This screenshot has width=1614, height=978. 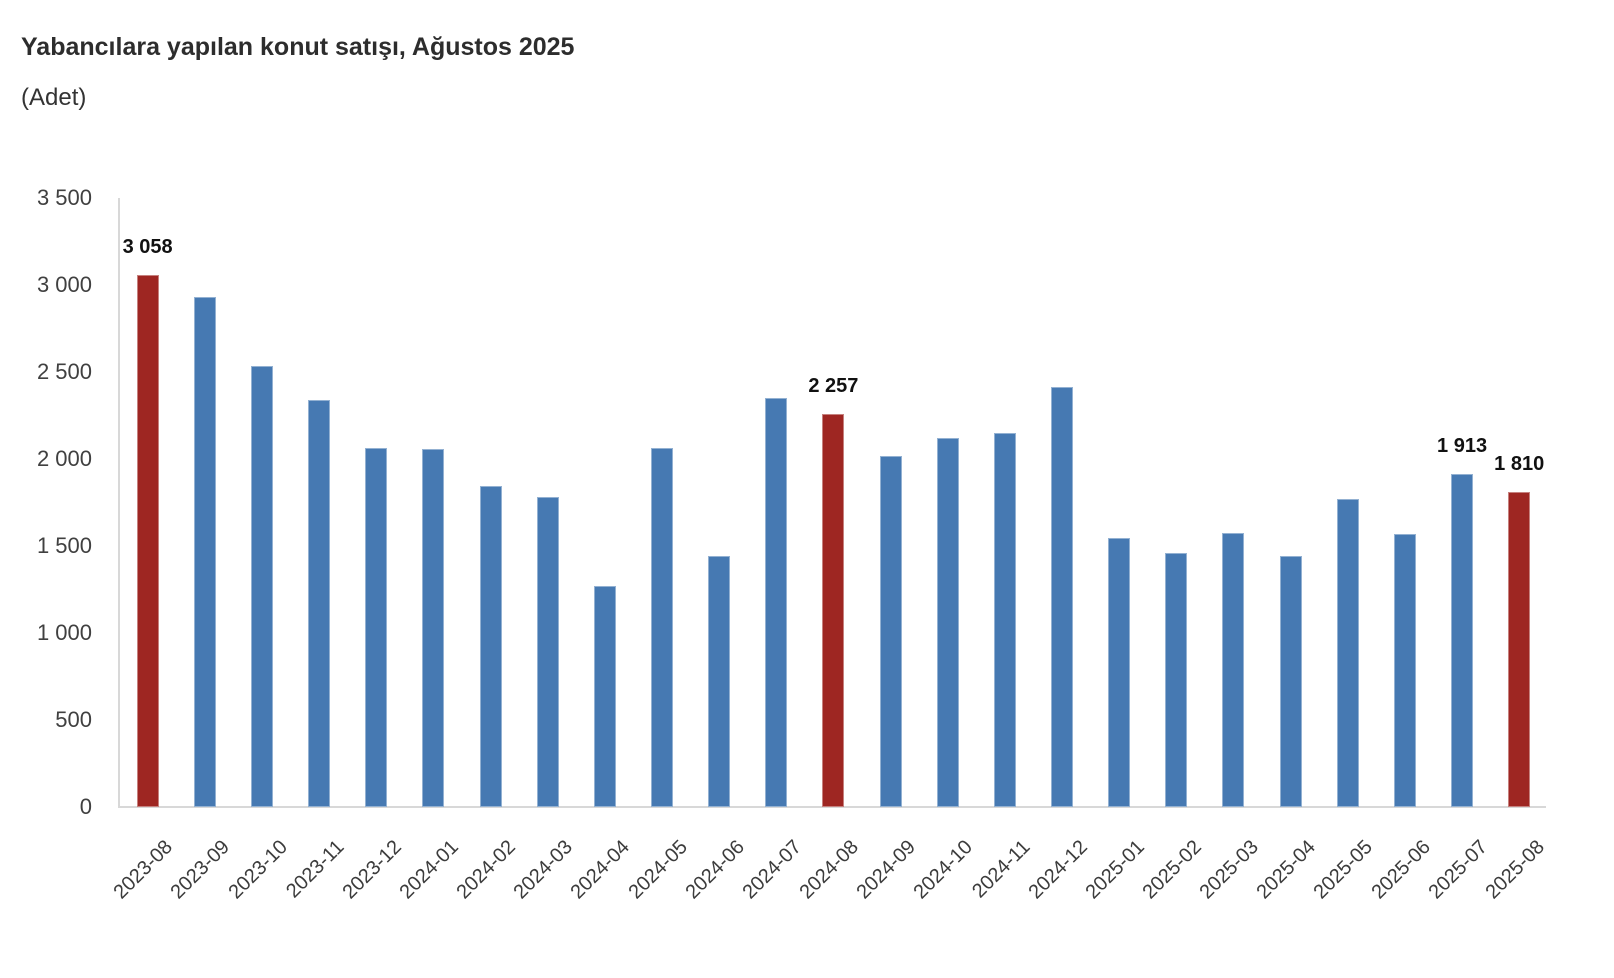 I want to click on x-axis-tick-label-2023-12: 2023-12, so click(x=372, y=870).